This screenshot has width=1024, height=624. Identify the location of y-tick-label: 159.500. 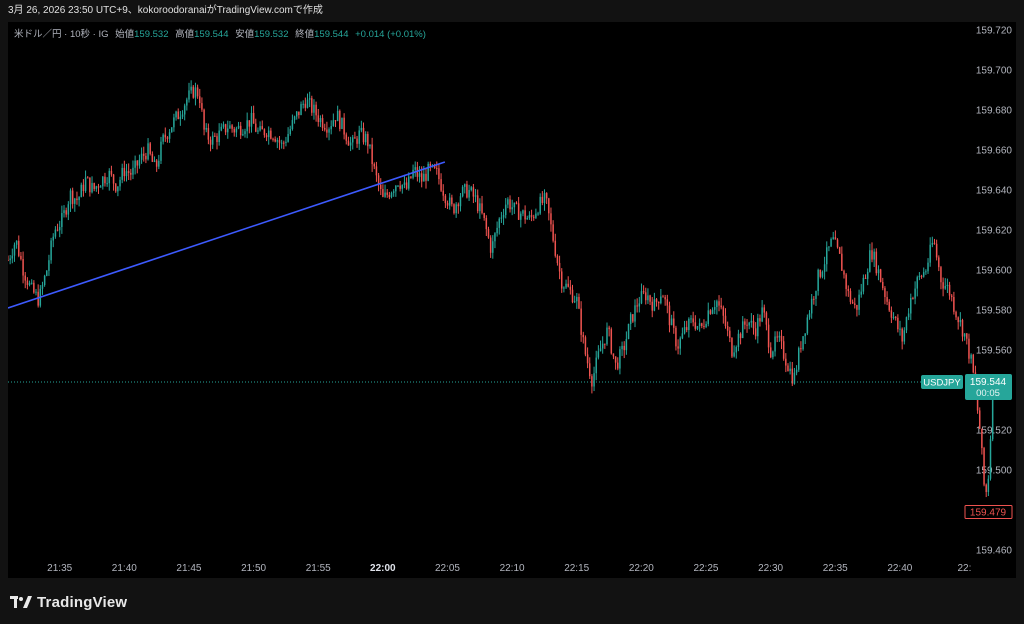
(994, 471).